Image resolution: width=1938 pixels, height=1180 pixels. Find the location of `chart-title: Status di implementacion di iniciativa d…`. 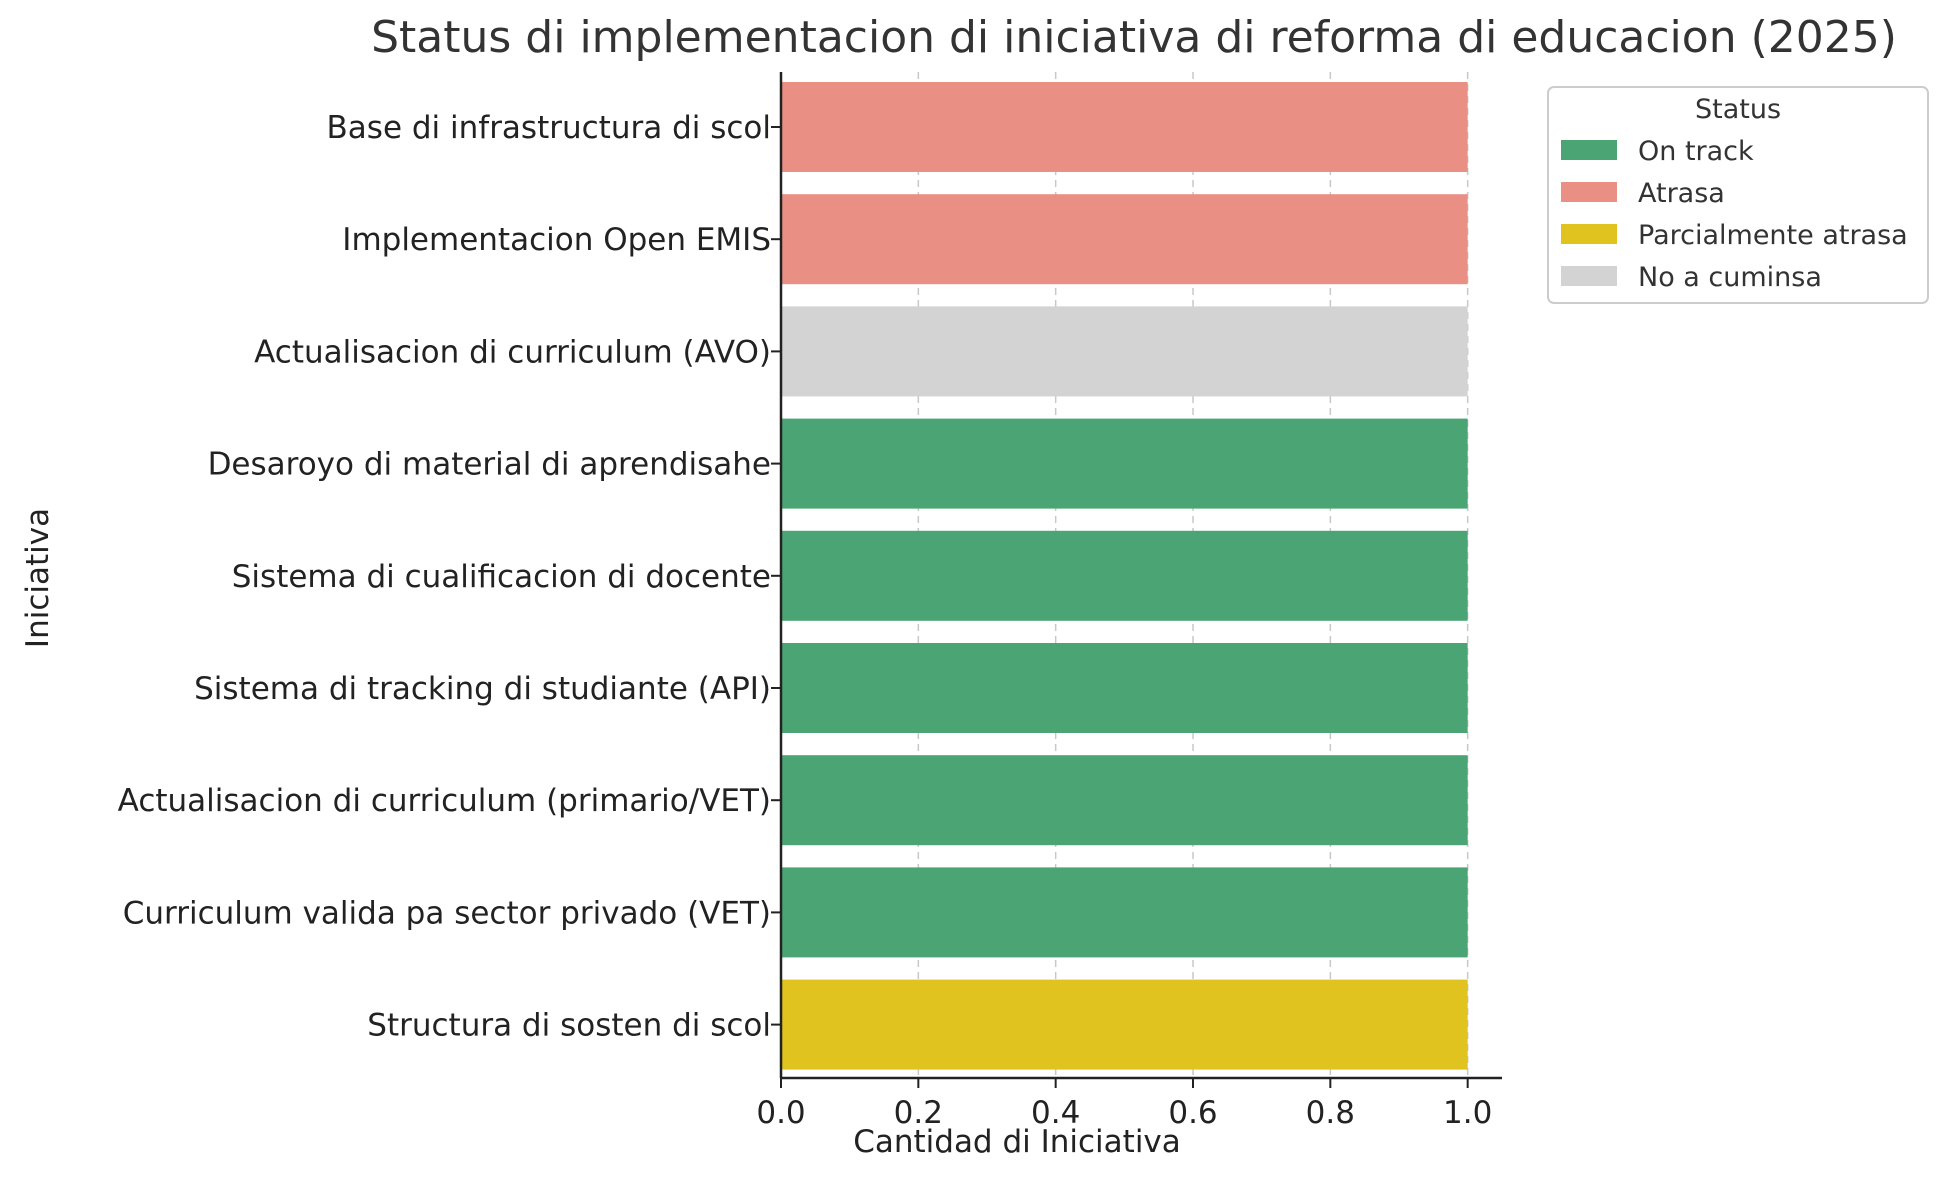

chart-title: Status di implementacion di iniciativa d… is located at coordinates (1134, 37).